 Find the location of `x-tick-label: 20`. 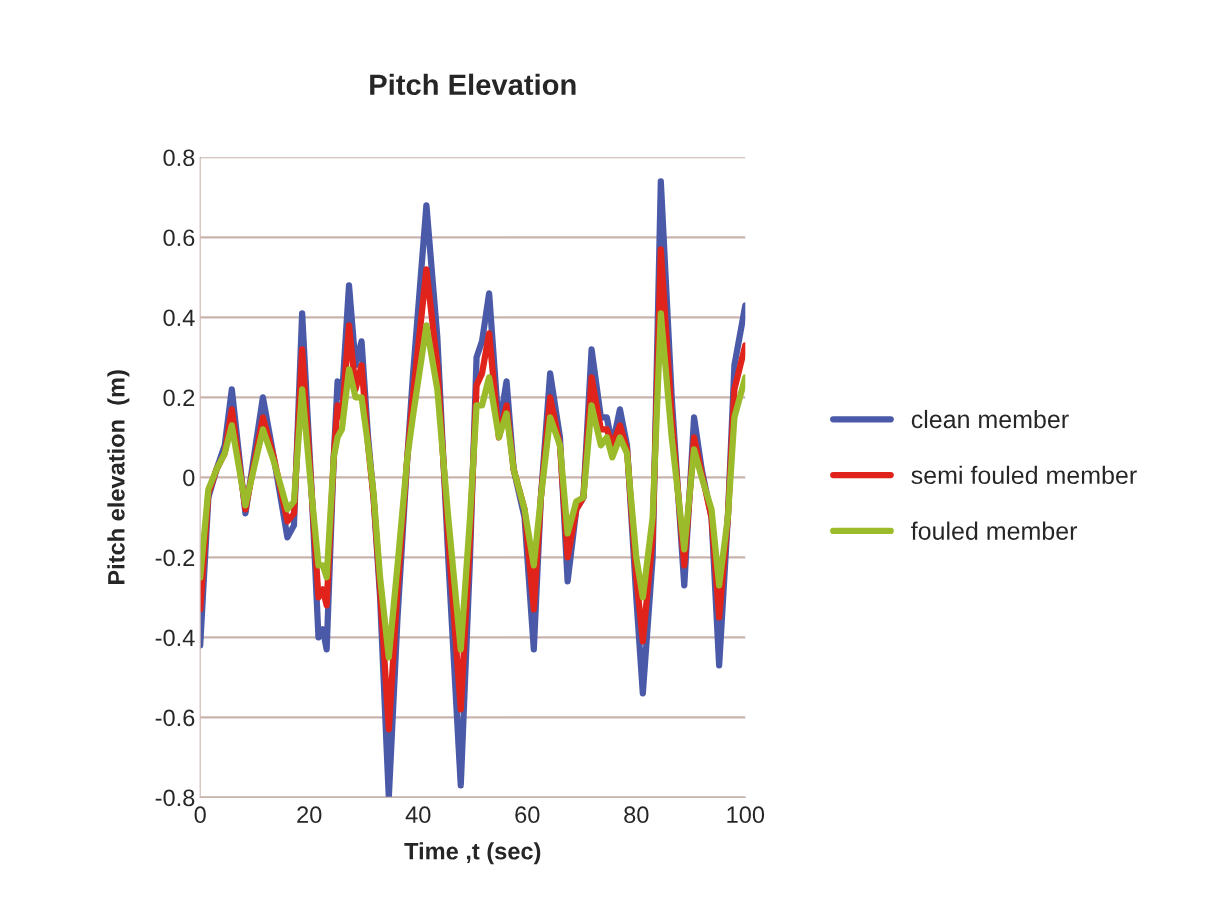

x-tick-label: 20 is located at coordinates (309, 815).